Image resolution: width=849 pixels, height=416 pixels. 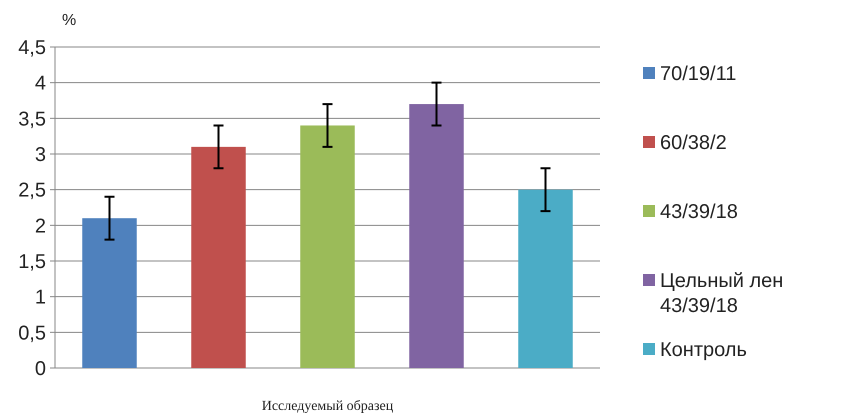 I want to click on legend-label: Контроль, so click(x=703, y=350).